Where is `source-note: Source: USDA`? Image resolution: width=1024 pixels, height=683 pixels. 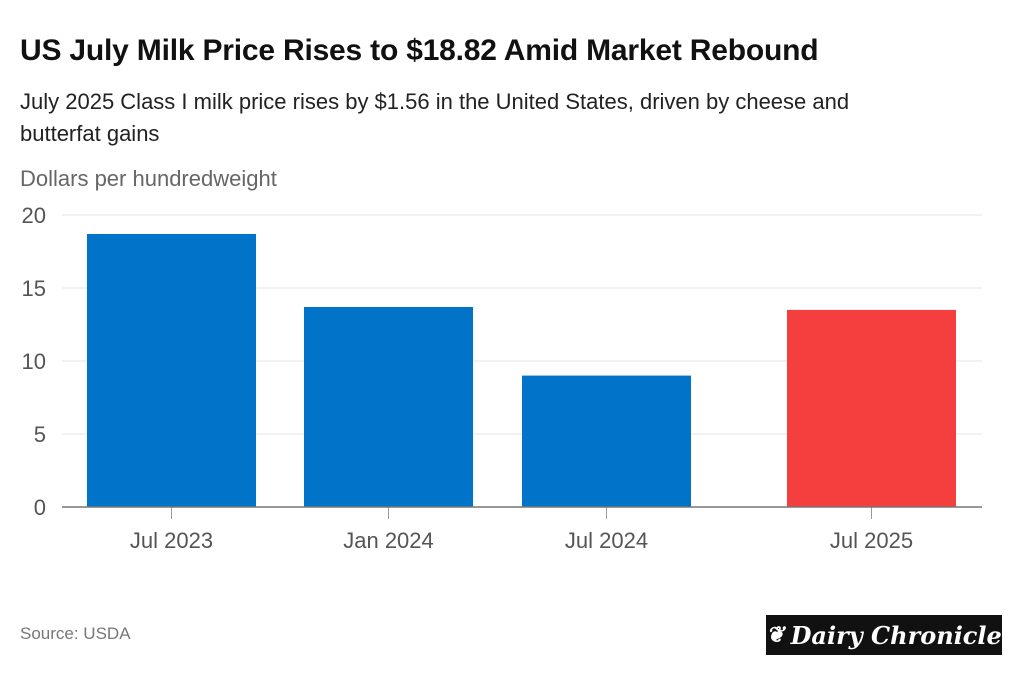 source-note: Source: USDA is located at coordinates (75, 633).